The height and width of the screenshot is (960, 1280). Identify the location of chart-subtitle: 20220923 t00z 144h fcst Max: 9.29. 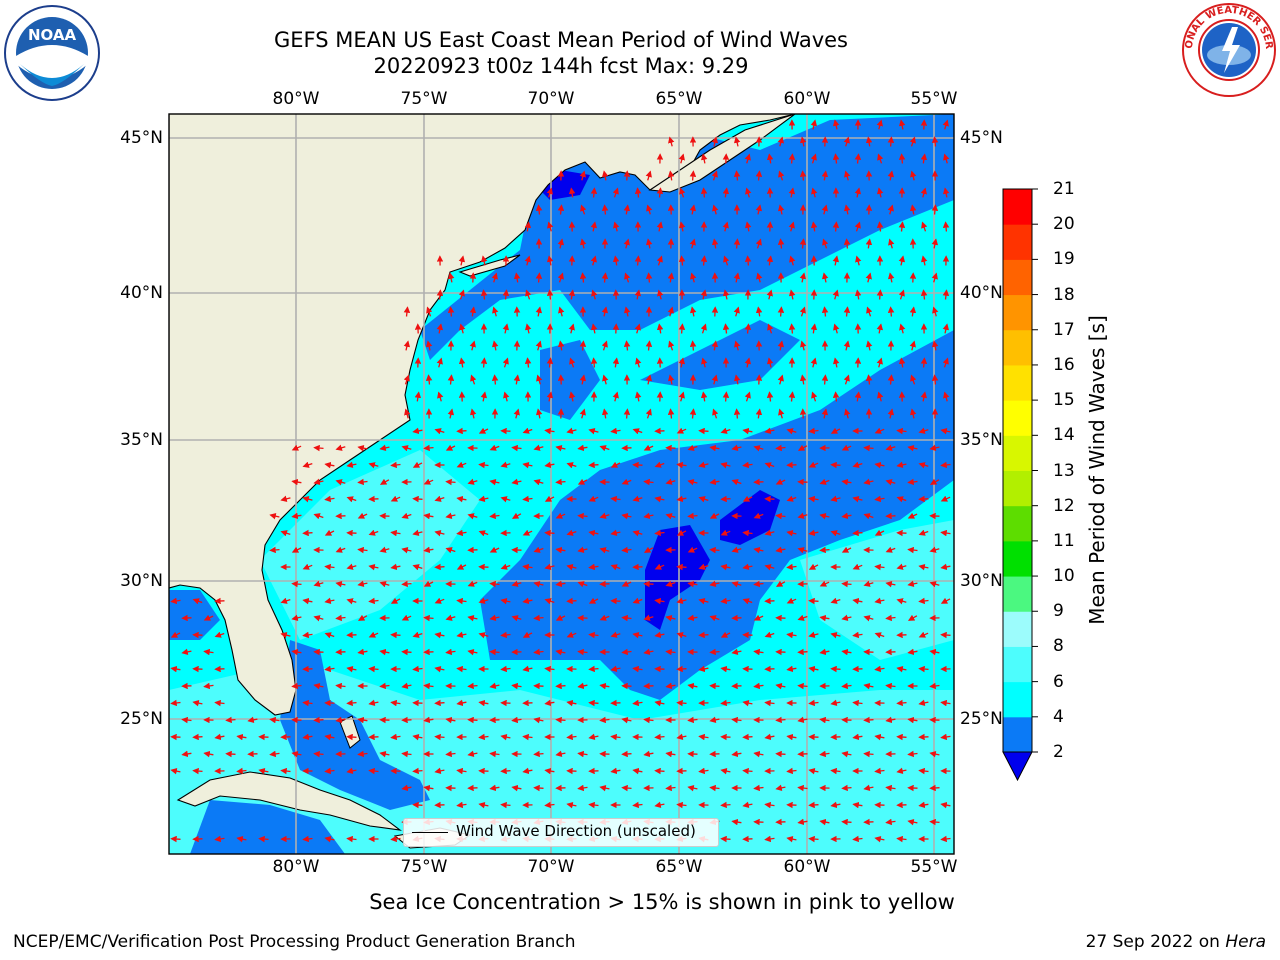
(561, 66).